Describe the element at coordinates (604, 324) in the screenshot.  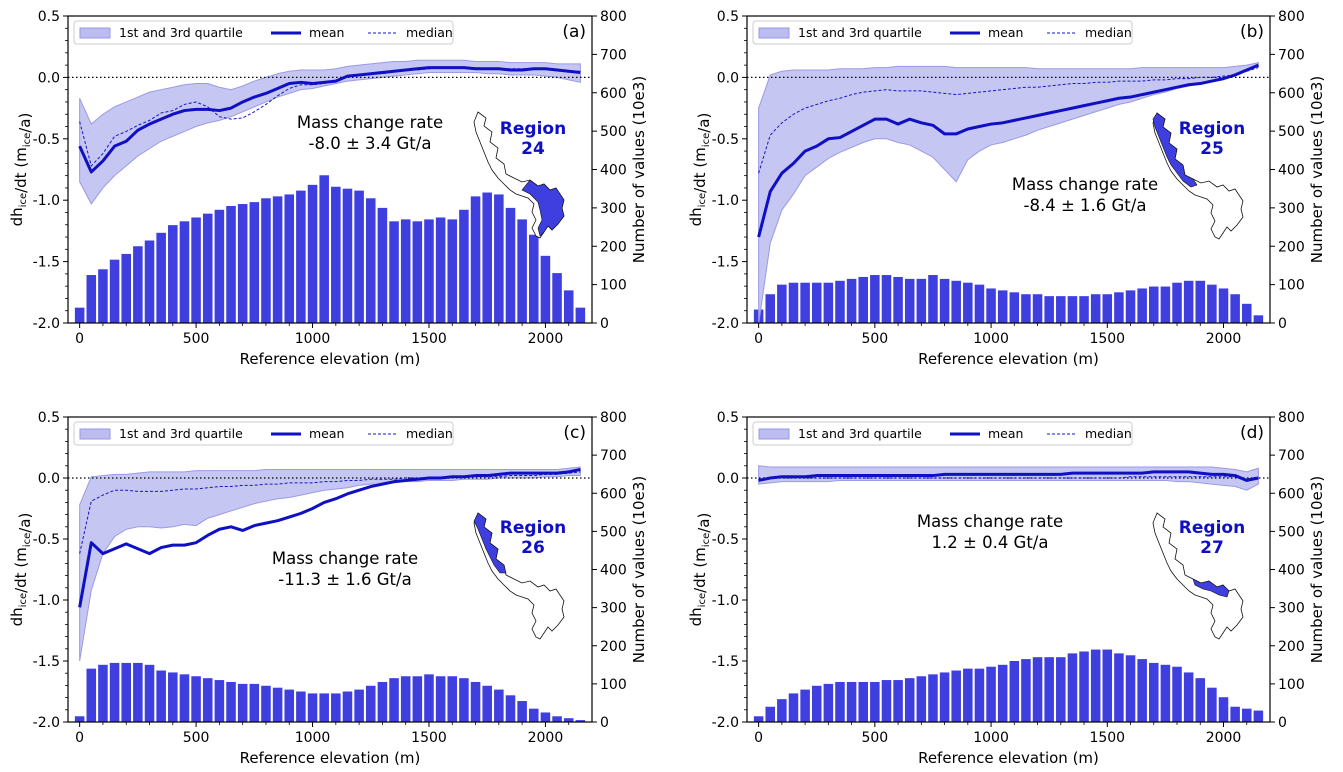
I see `y-right-tick-label: 0` at that location.